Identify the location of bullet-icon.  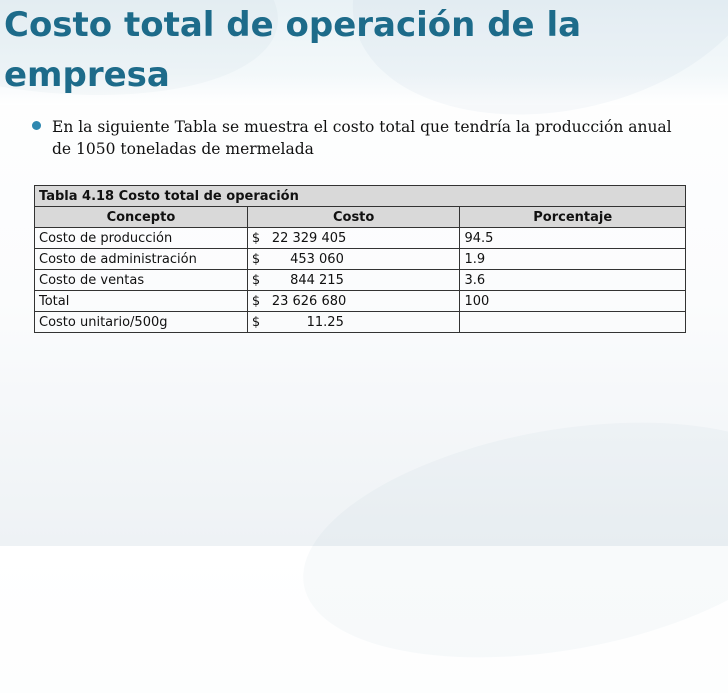
(36, 125).